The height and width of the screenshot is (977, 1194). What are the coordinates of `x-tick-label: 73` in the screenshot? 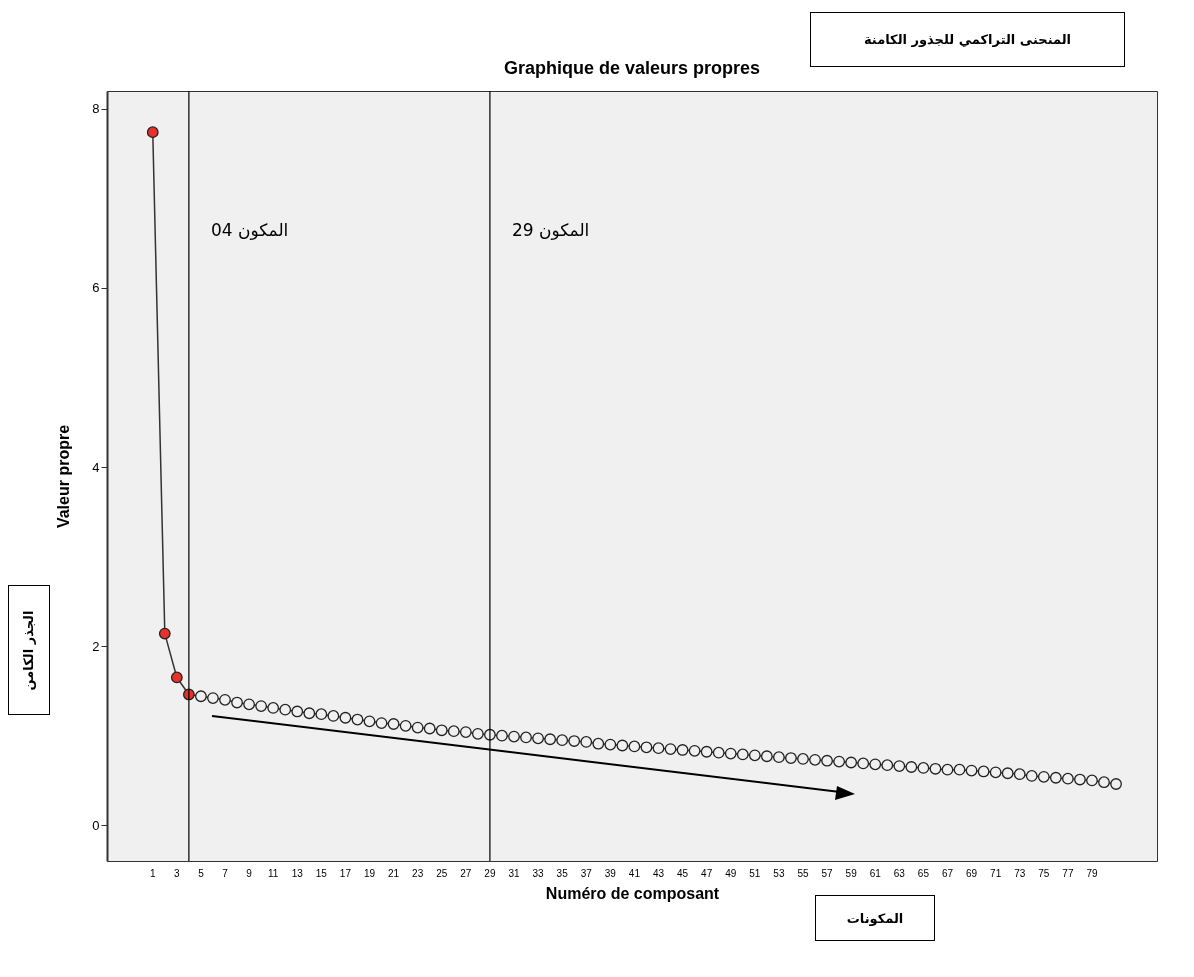 It's located at (1020, 873).